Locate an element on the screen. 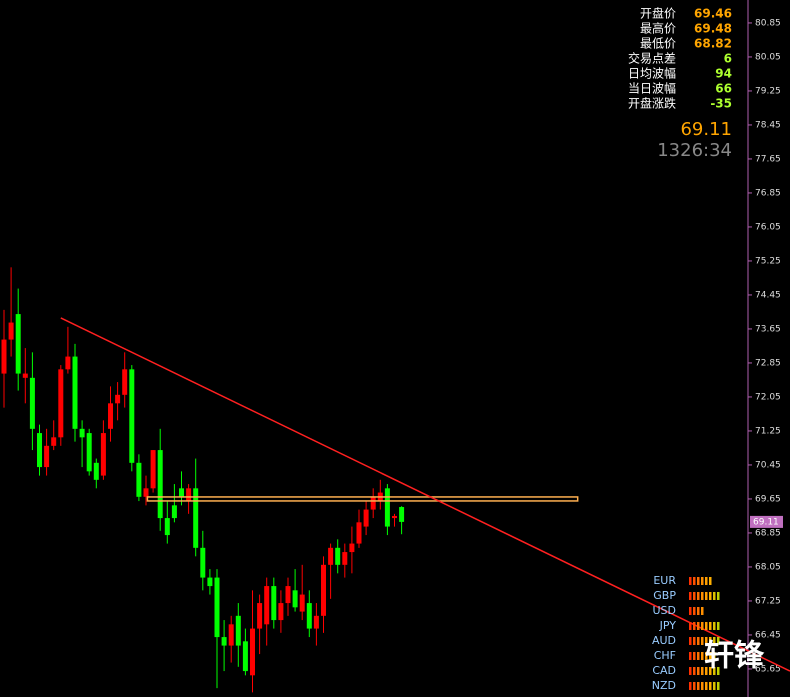 The image size is (790, 697). y-tick-label: 65.65 is located at coordinates (768, 669).